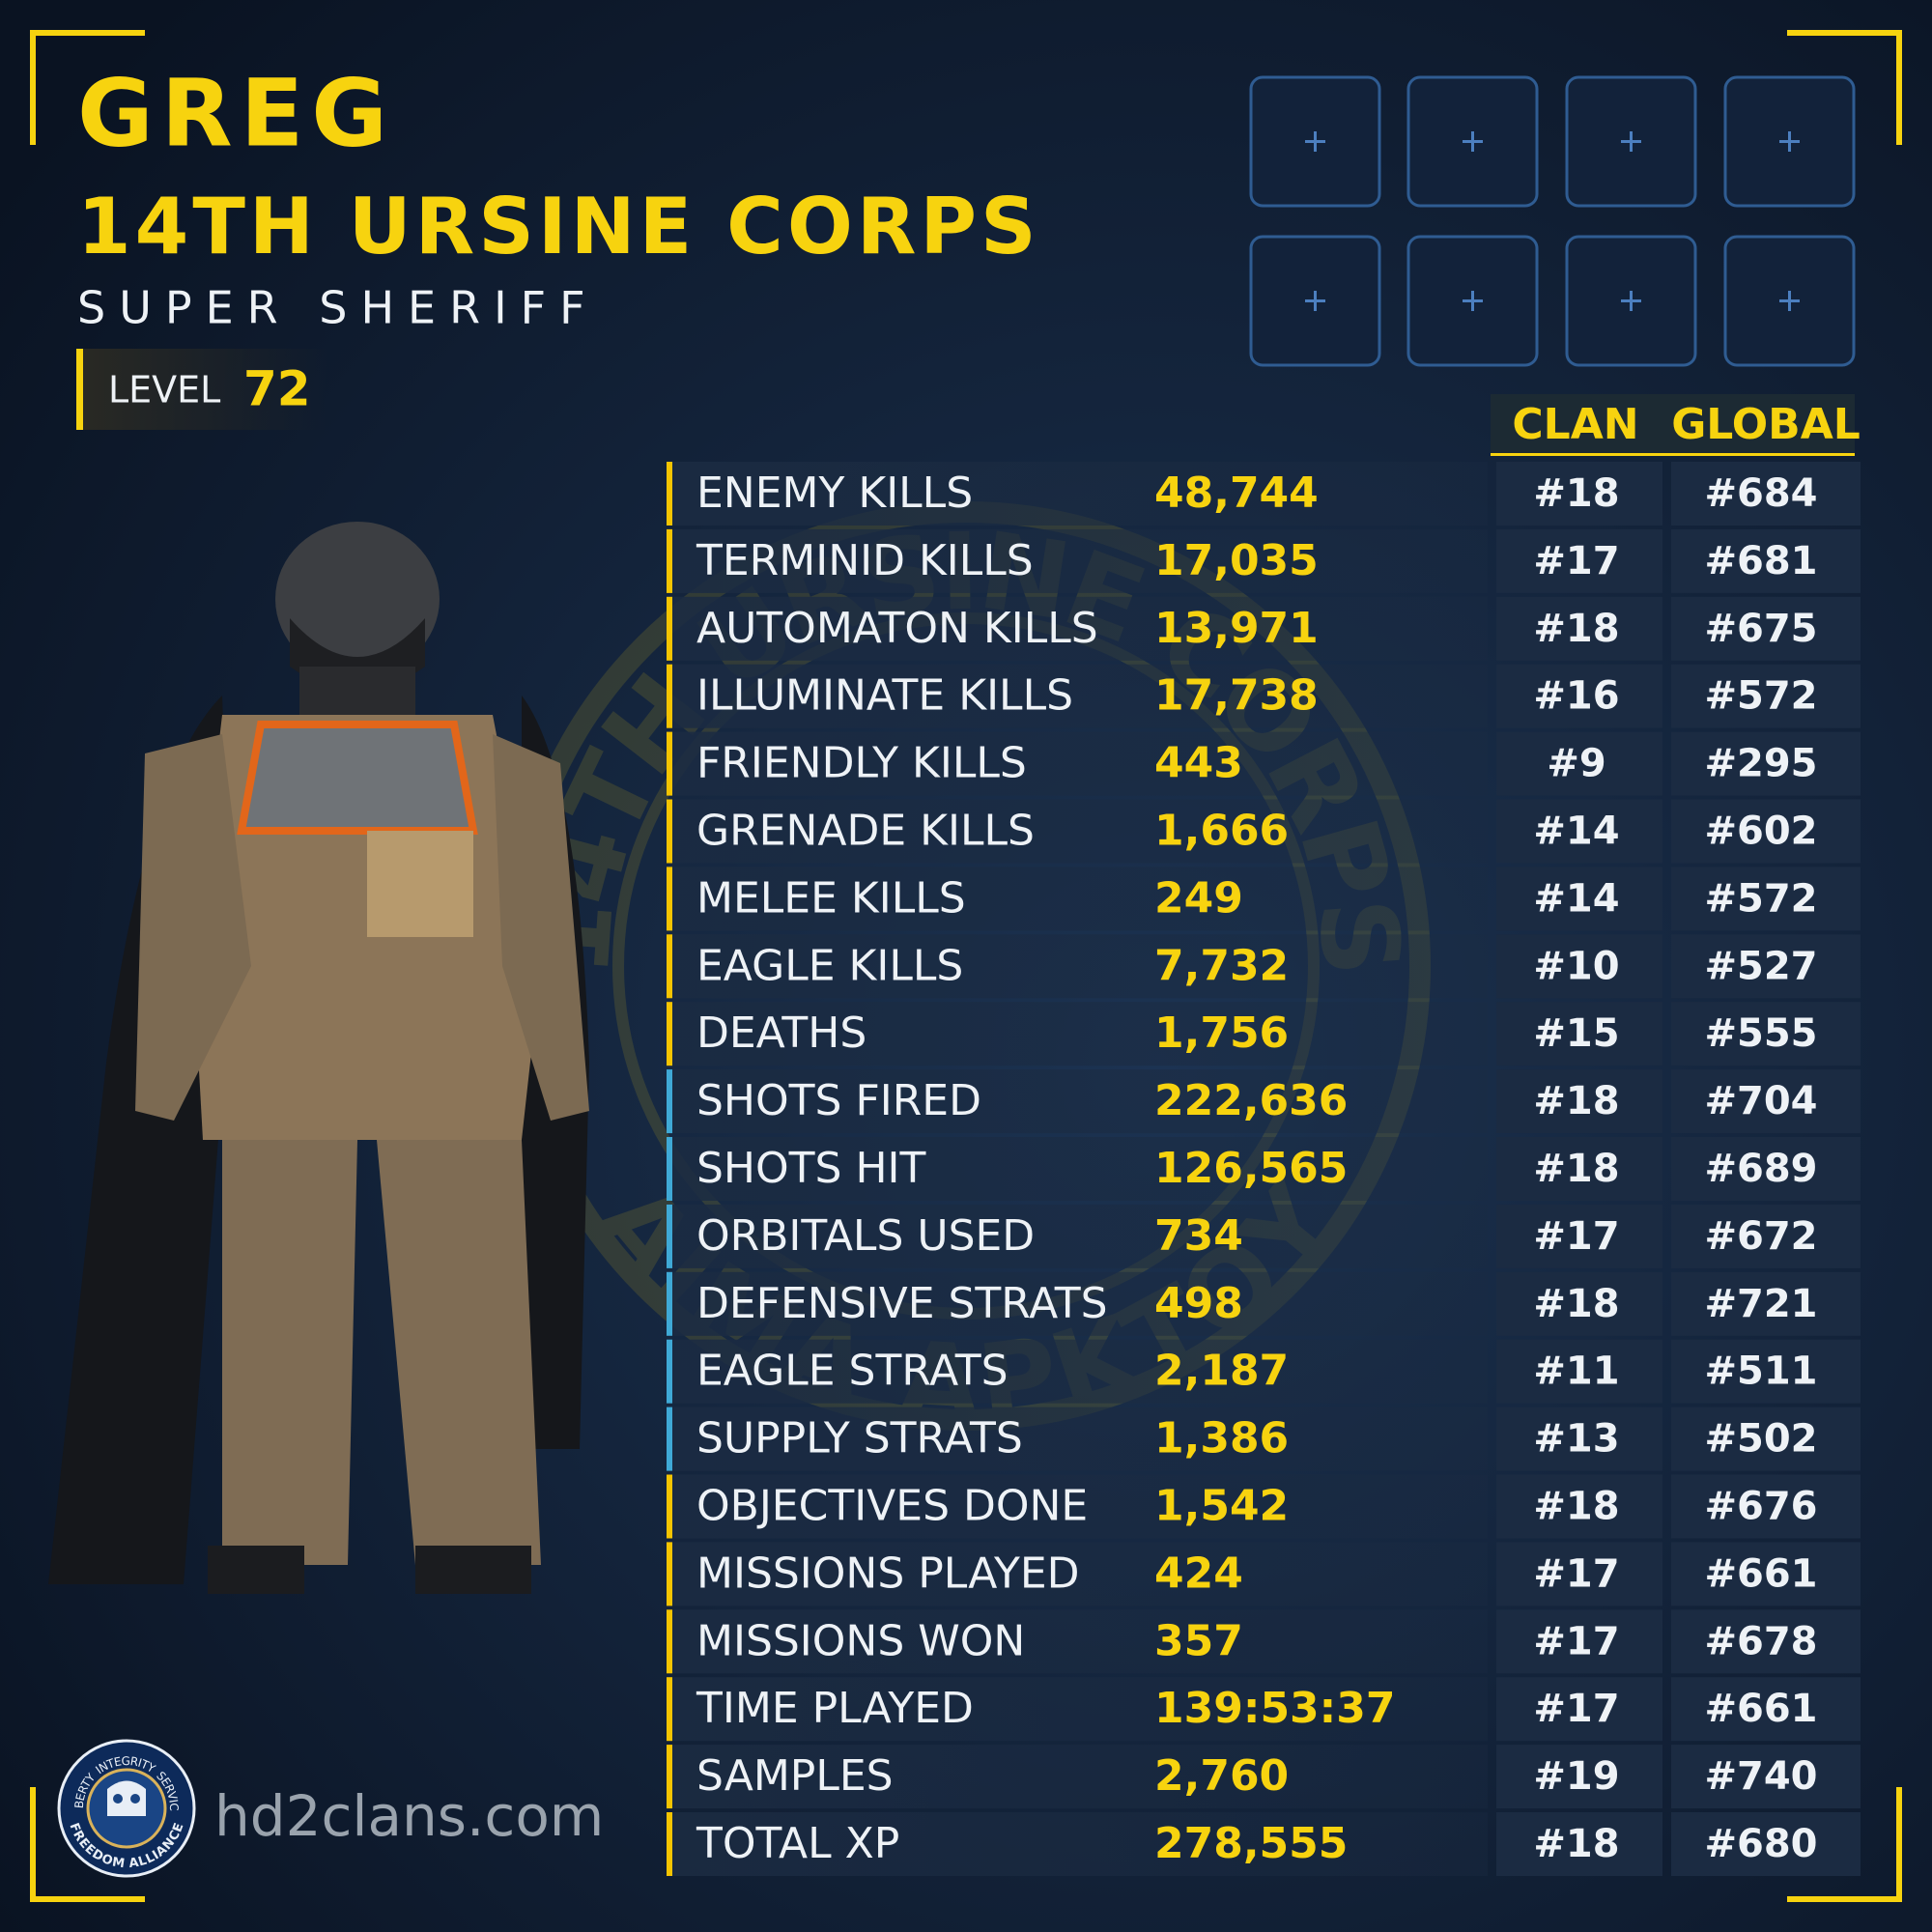  What do you see at coordinates (1760, 966) in the screenshot?
I see `global-rank: #527` at bounding box center [1760, 966].